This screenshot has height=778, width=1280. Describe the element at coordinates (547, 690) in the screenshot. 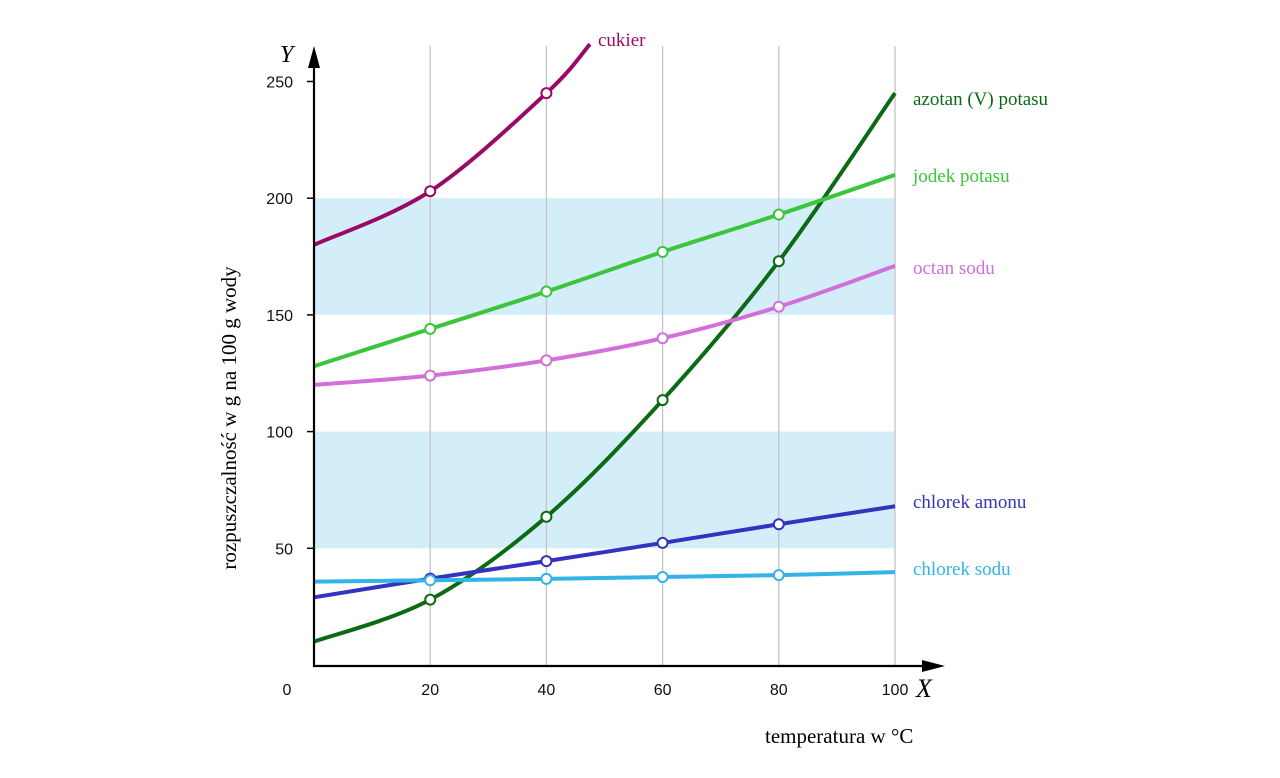

I see `x-tick-label: 40` at that location.